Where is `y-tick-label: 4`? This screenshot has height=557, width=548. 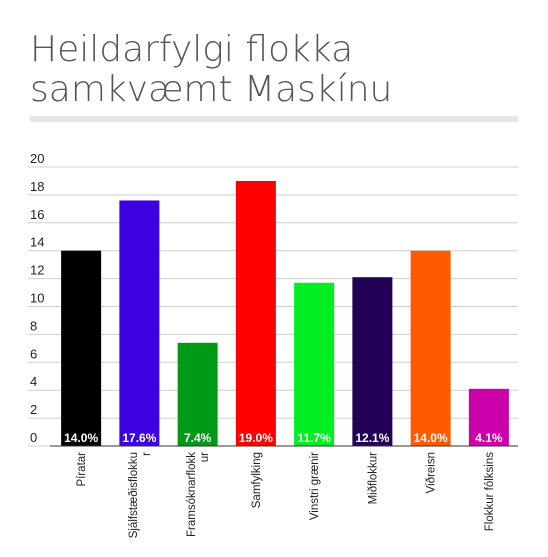 y-tick-label: 4 is located at coordinates (33, 381).